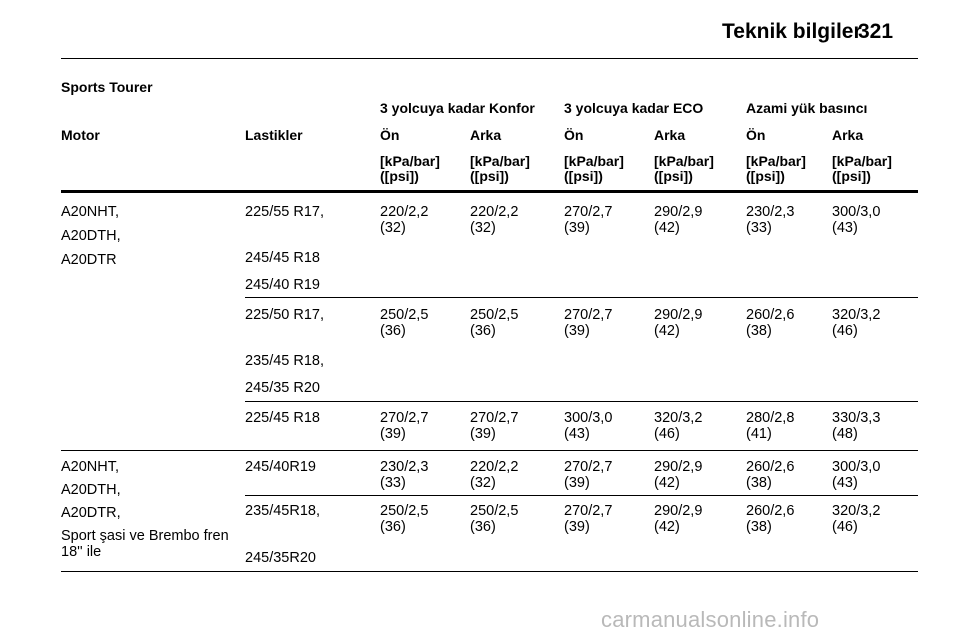 This screenshot has width=960, height=642. What do you see at coordinates (710, 619) in the screenshot?
I see `watermark-text: carmanualsonline.info` at bounding box center [710, 619].